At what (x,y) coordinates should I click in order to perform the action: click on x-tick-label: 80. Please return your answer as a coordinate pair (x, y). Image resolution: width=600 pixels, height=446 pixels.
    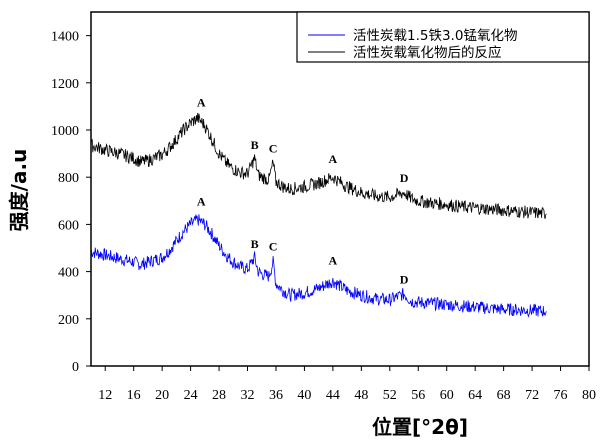
    Looking at the image, I should click on (589, 395).